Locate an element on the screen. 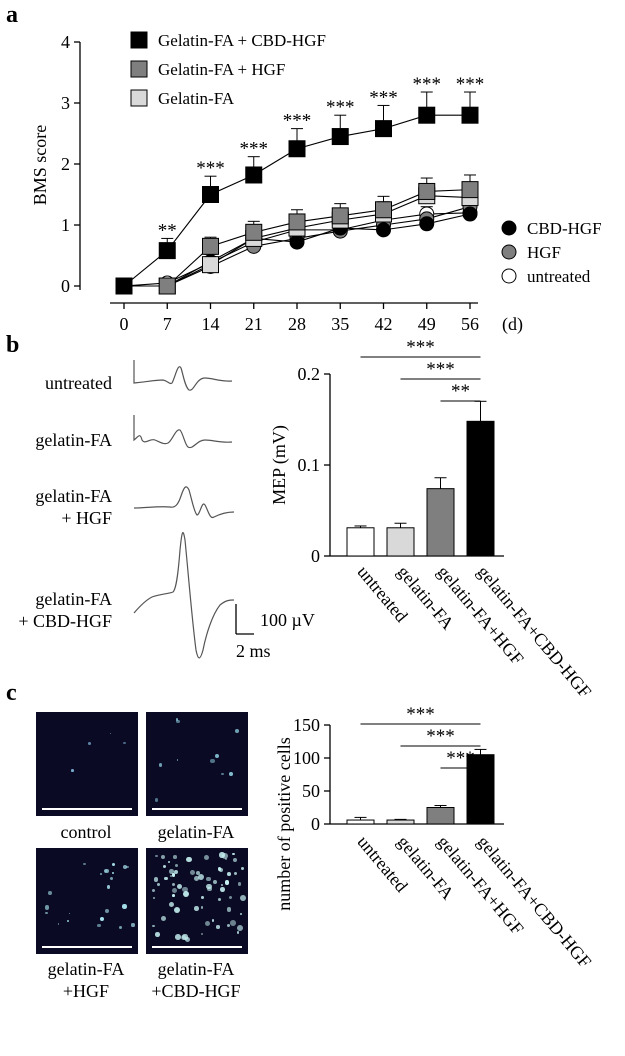 The height and width of the screenshot is (1056, 625). legend-label: Gelatin-FA + HGF is located at coordinates (221, 69).